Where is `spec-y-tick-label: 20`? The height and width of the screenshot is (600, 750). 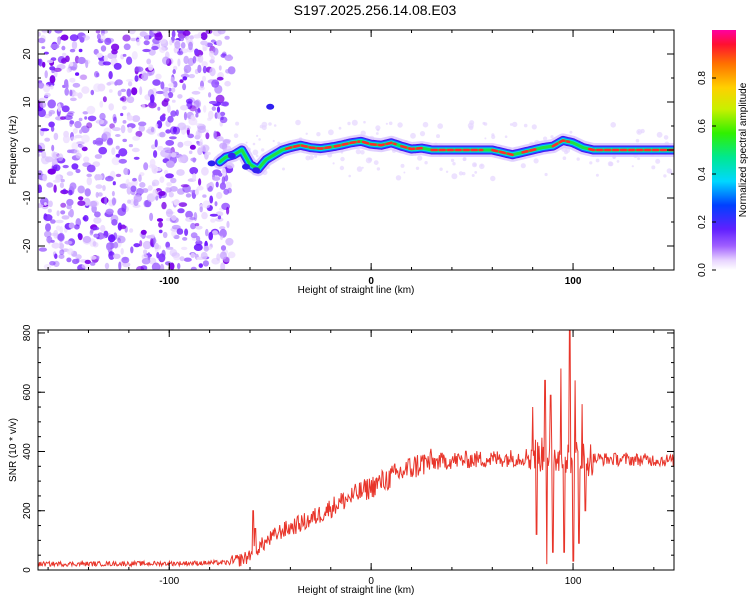 spec-y-tick-label: 20 is located at coordinates (27, 54).